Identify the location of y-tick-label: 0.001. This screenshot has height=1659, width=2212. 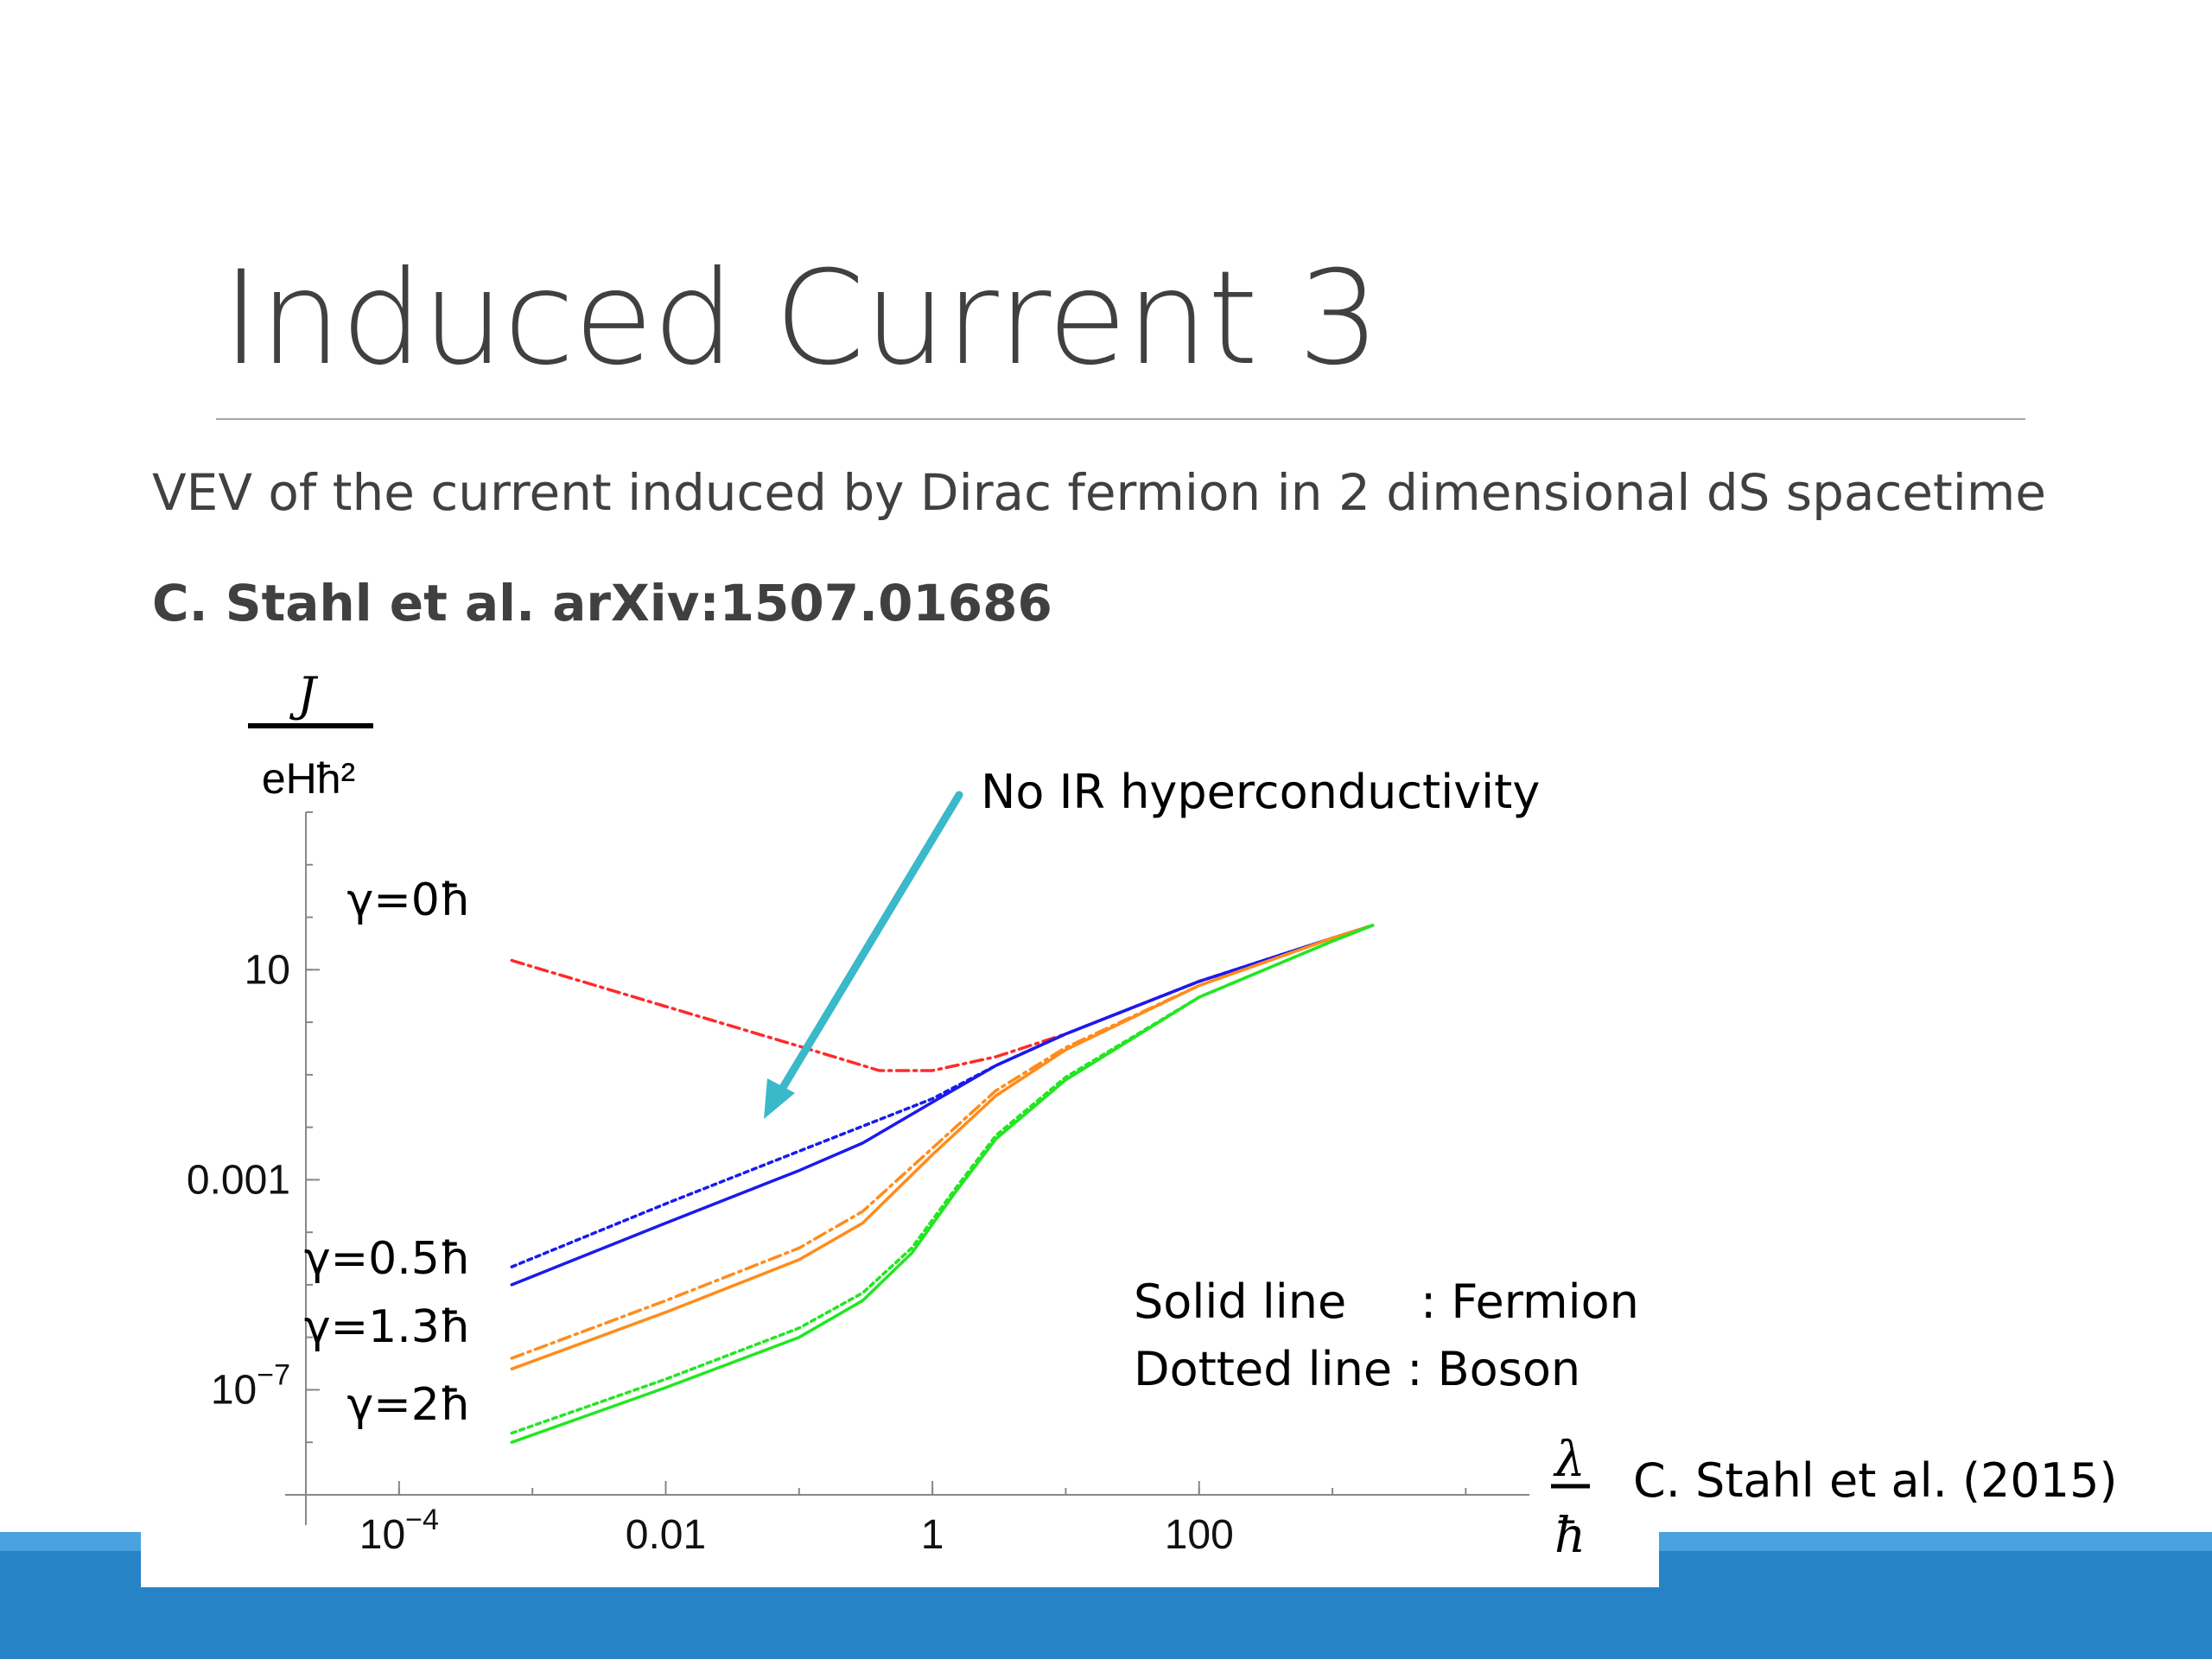
(238, 1180).